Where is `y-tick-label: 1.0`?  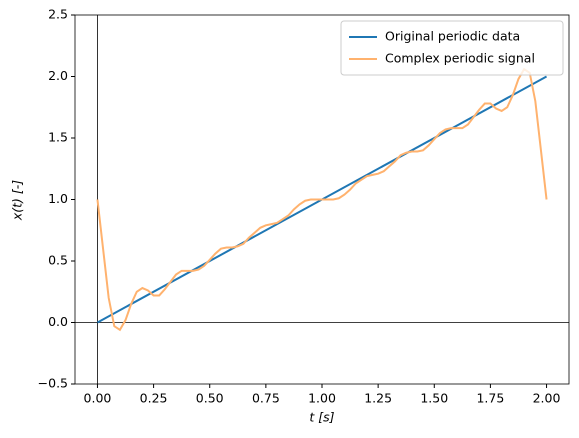
y-tick-label: 1.0 is located at coordinates (58, 198).